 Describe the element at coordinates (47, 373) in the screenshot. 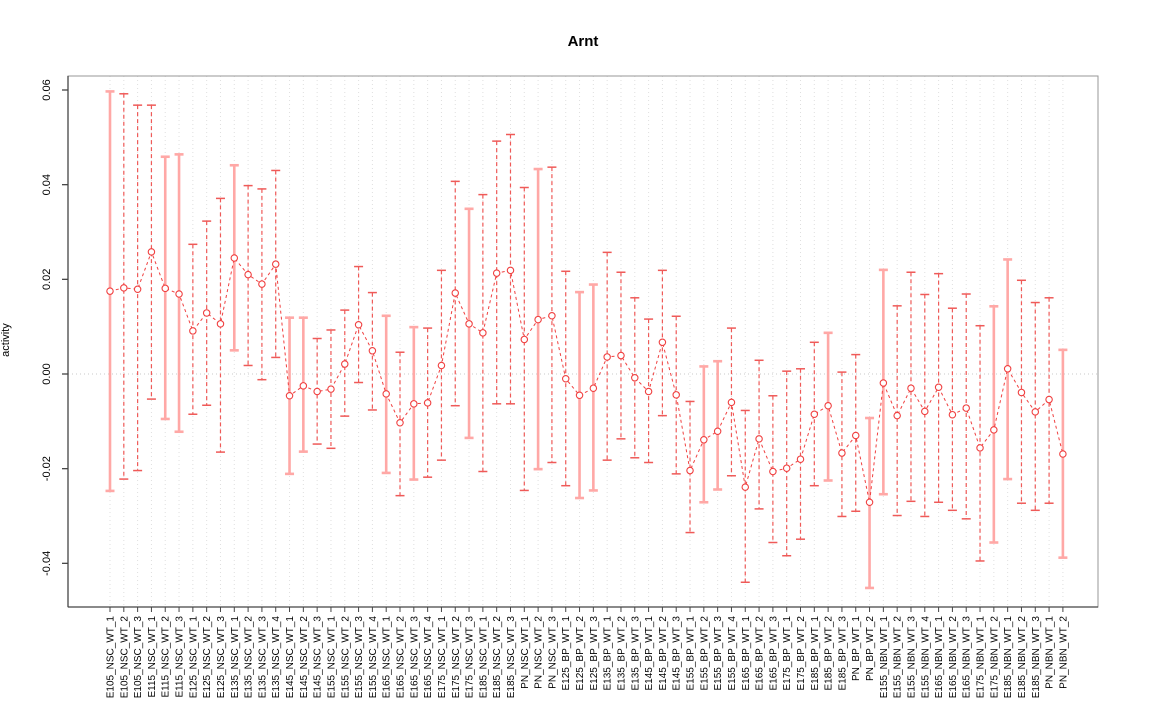

I see `y-tick-label: 0.00` at that location.